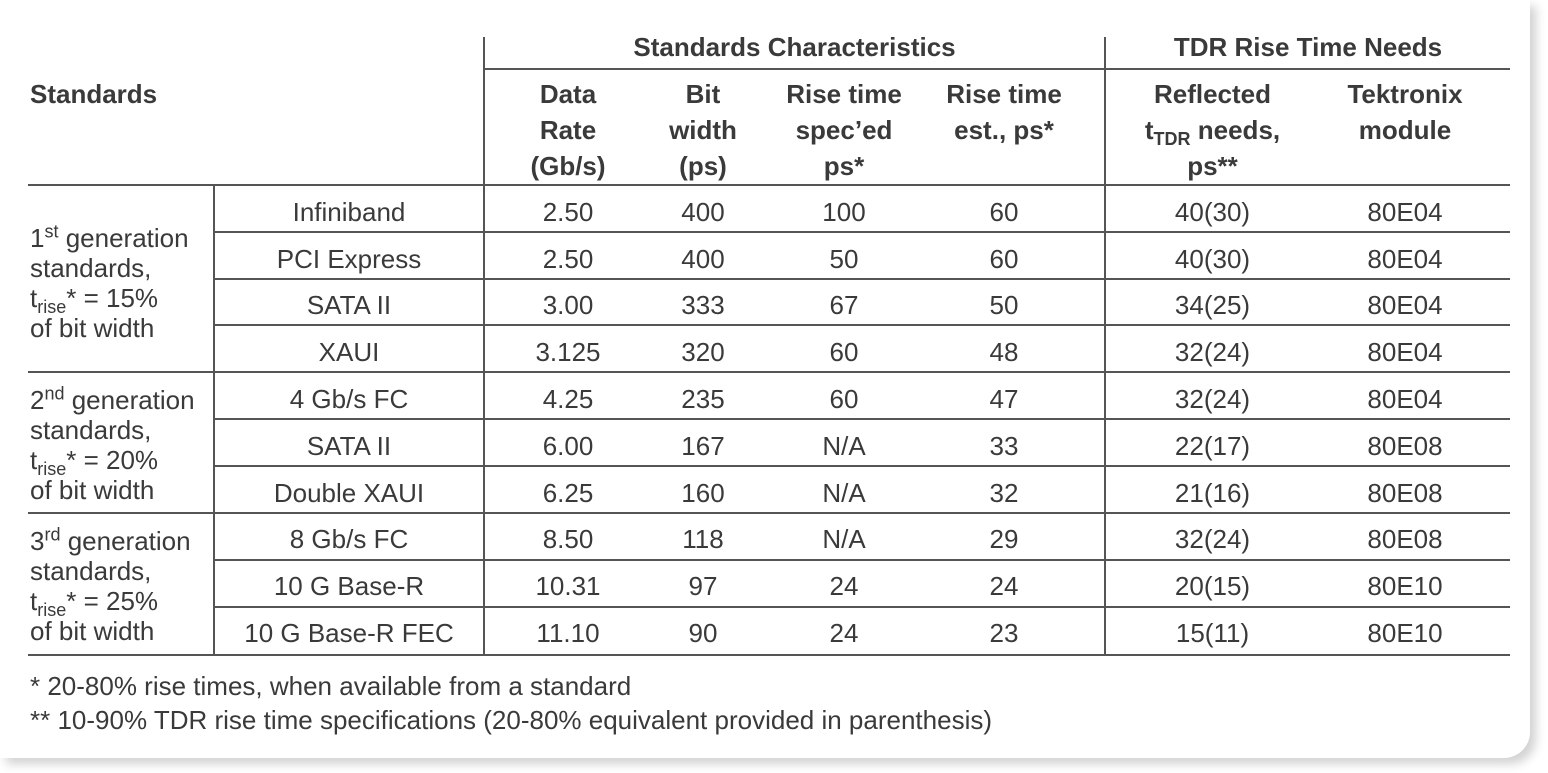  Describe the element at coordinates (1405, 112) in the screenshot. I see `header-tektronix-module: Tektronix module` at that location.